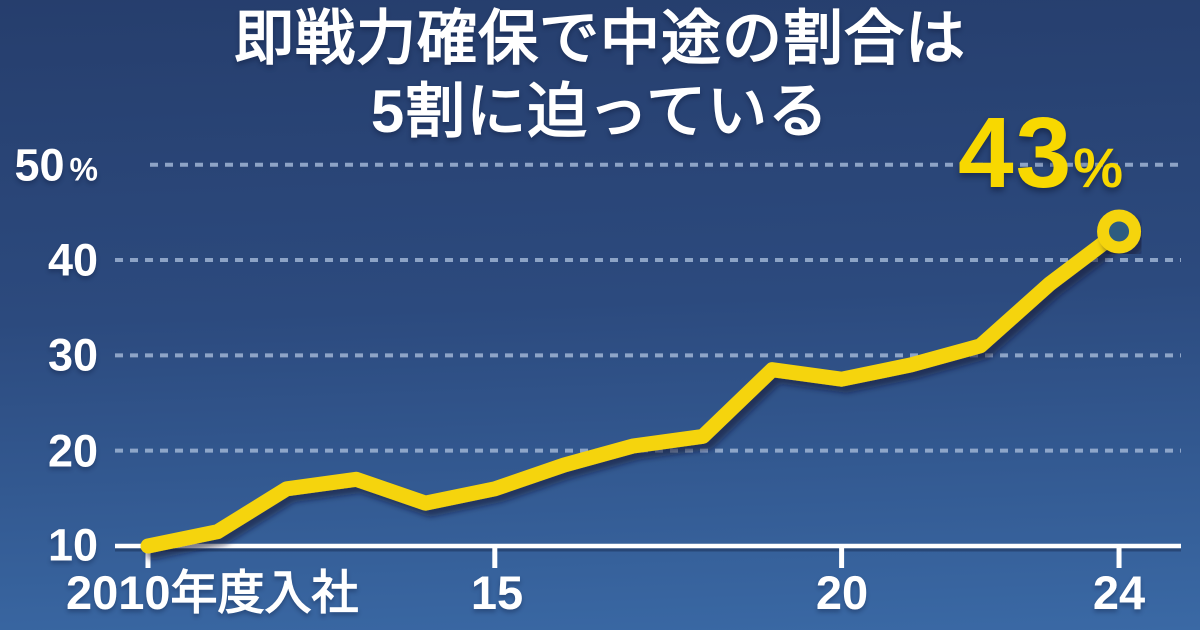 This screenshot has width=1200, height=630. Describe the element at coordinates (1016, 153) in the screenshot. I see `end-value-number: 43` at that location.